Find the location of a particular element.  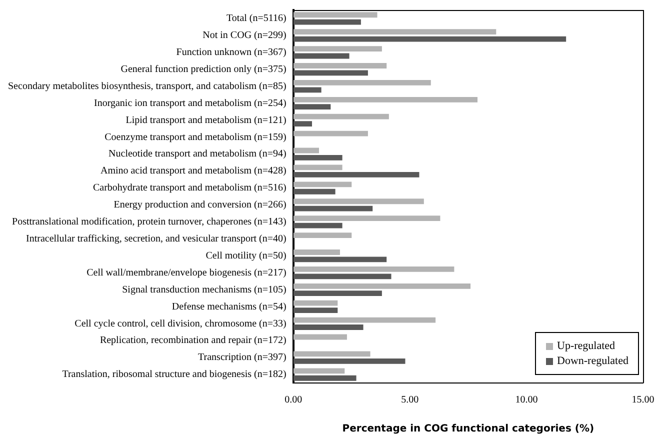

y-tick-label: Energy production and conversion (n=266) is located at coordinates (200, 205).